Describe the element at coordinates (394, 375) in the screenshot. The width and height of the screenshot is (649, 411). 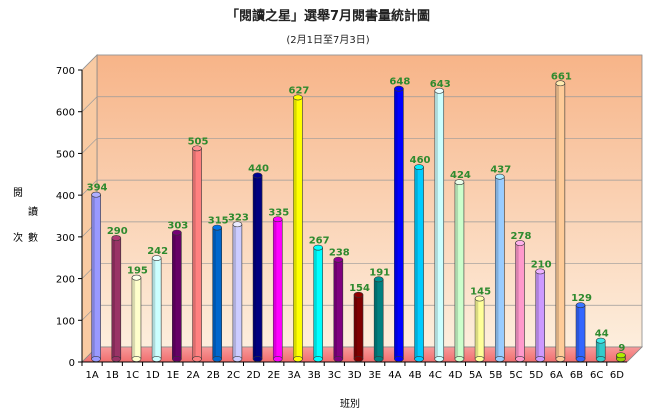
I see `x-tick-label: 4A` at that location.